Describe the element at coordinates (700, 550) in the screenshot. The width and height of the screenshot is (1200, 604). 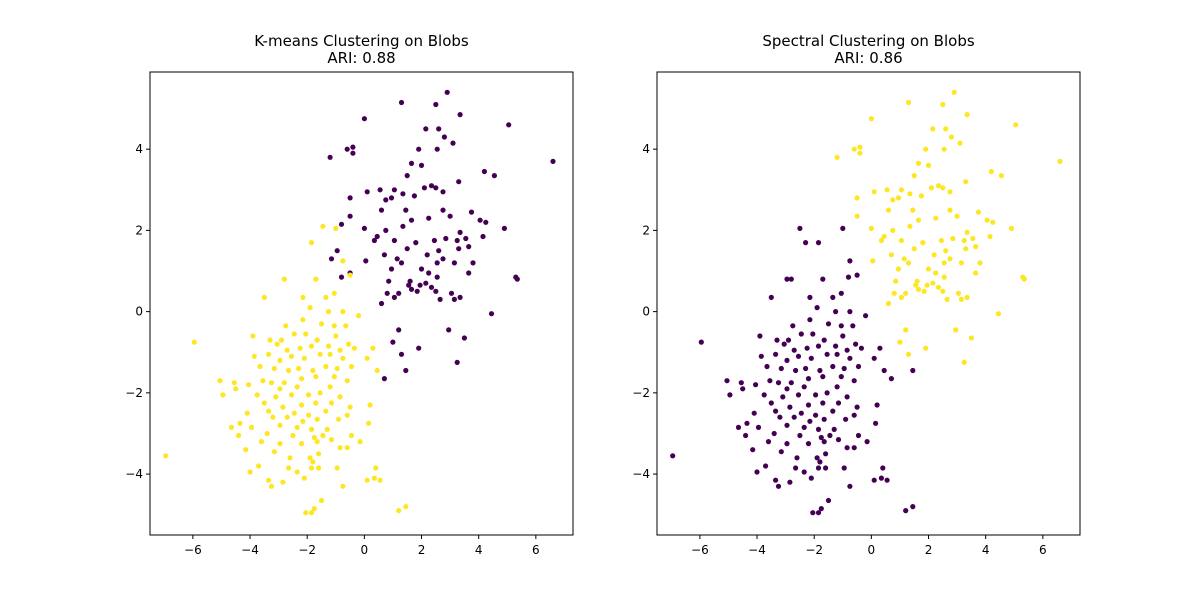
I see `spectral-x-tick-label: −6` at that location.